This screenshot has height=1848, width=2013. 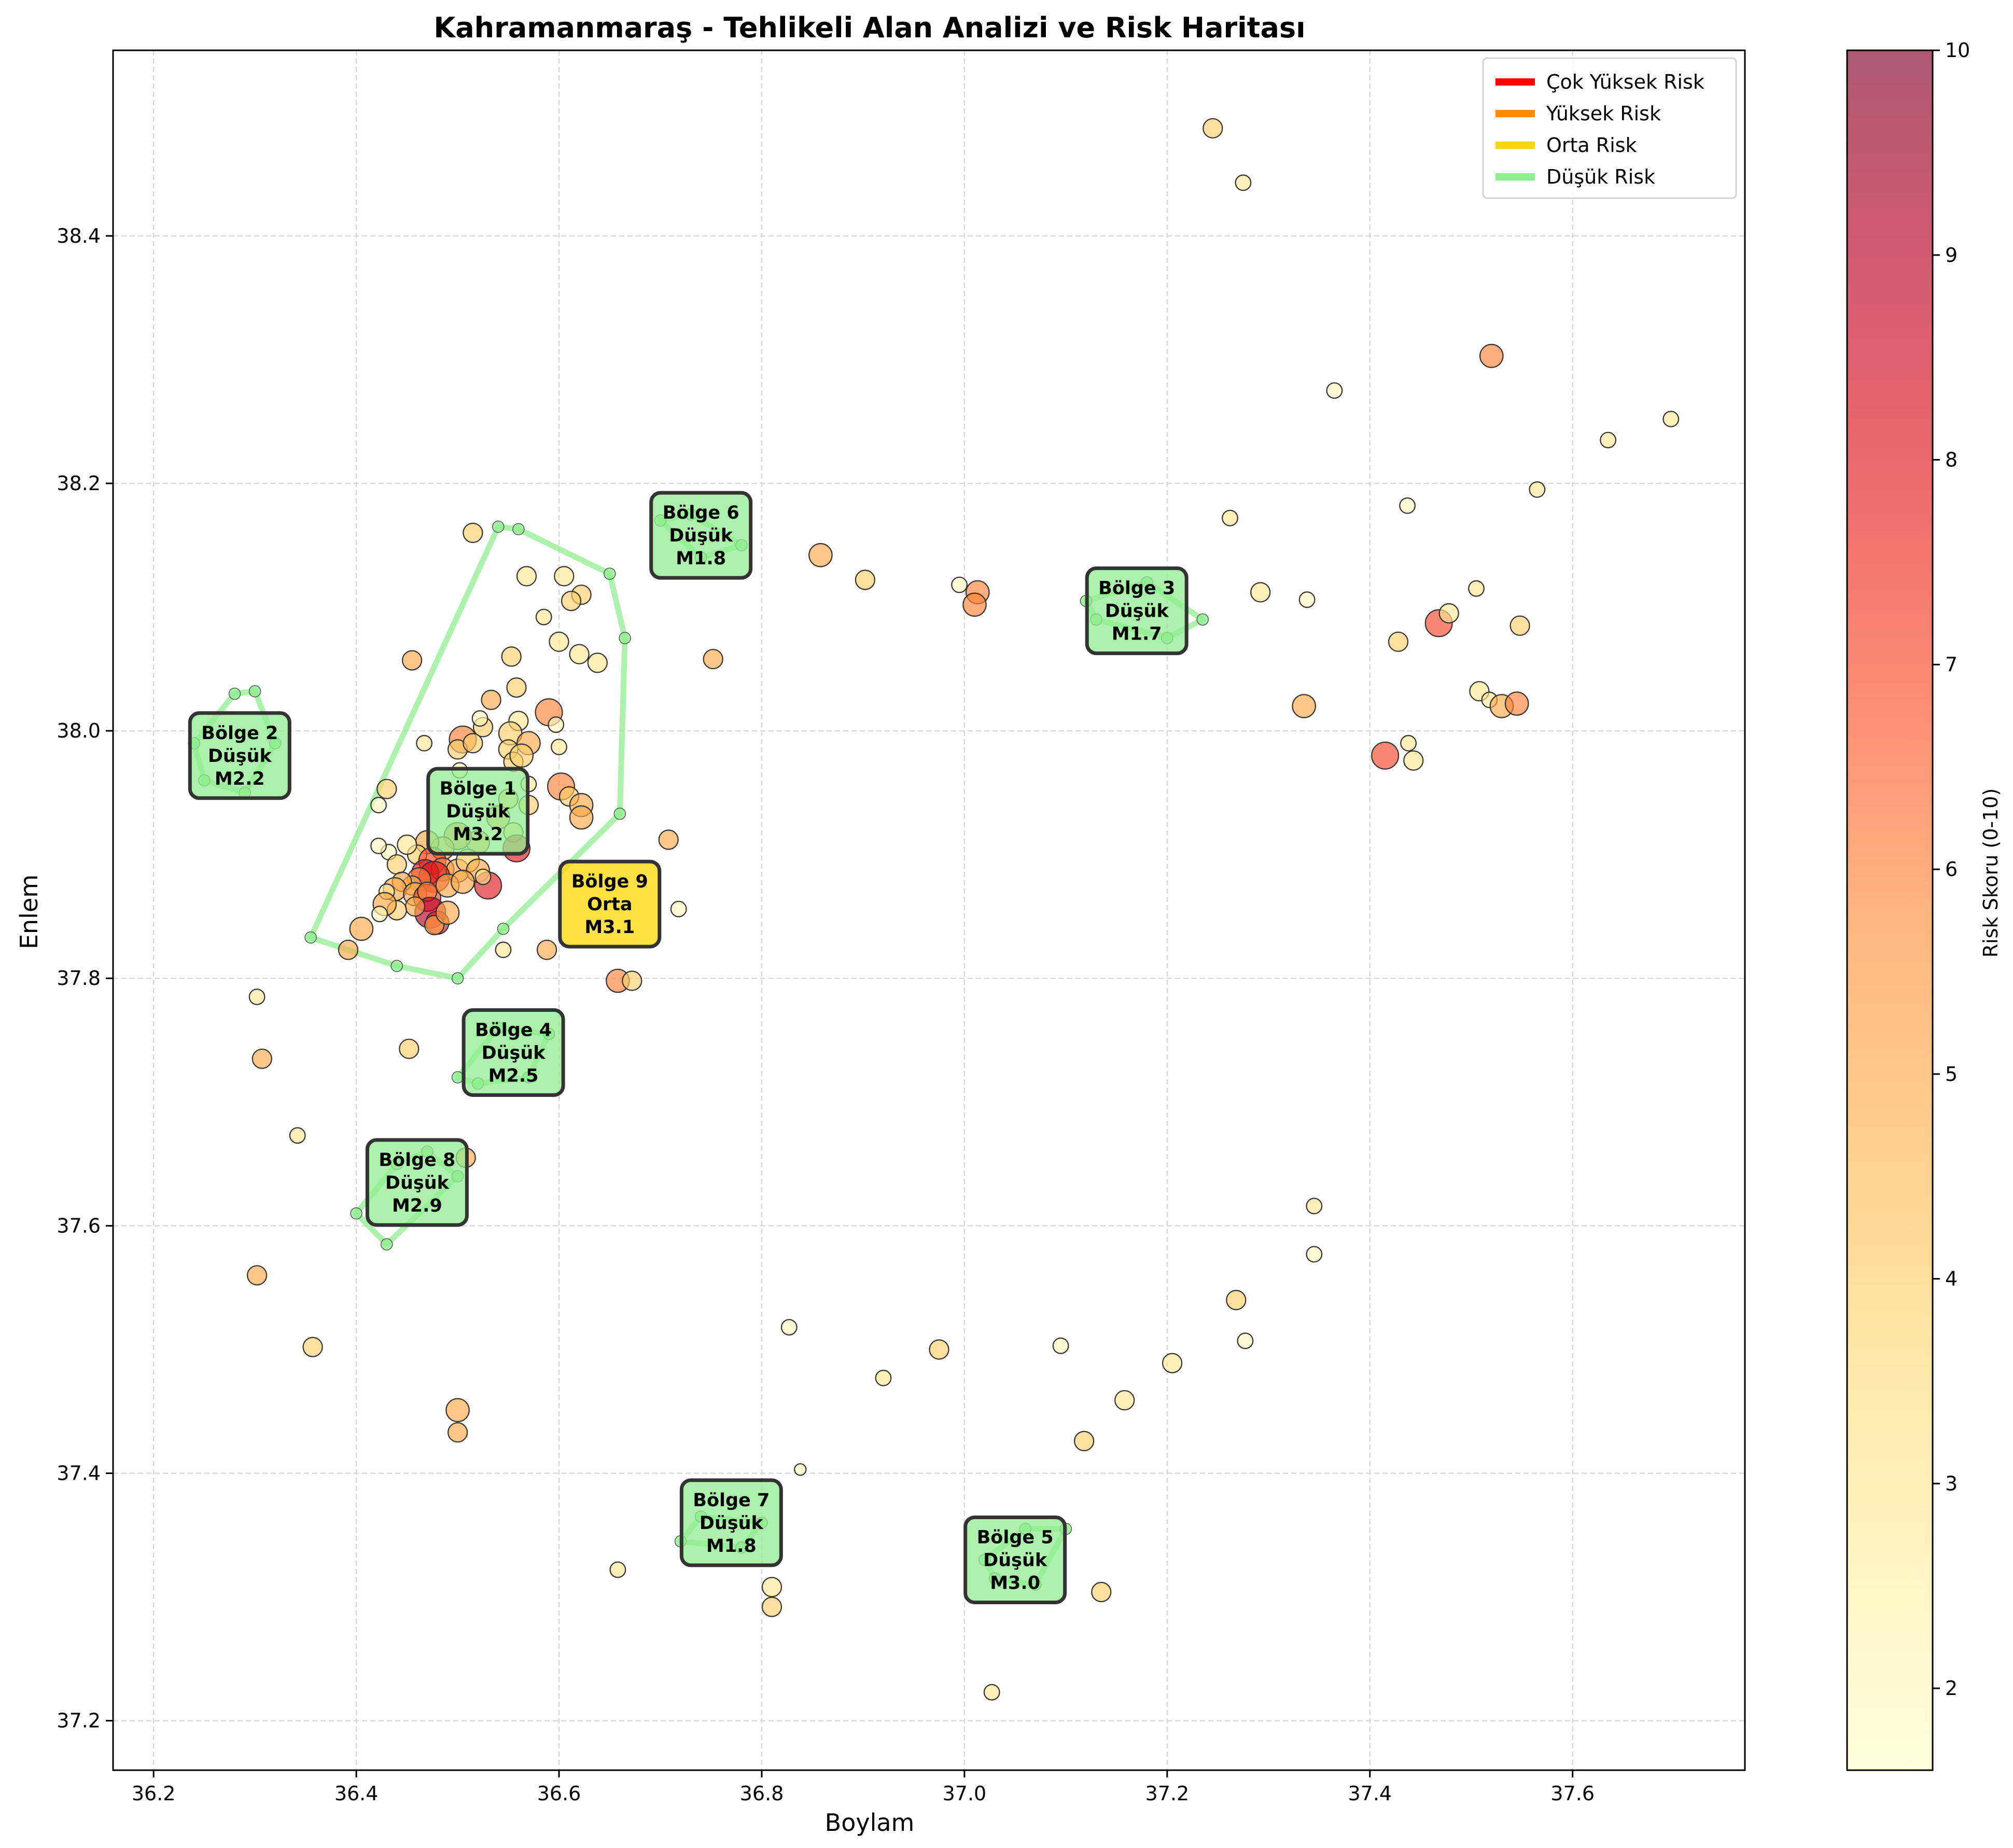 I want to click on zone-label-line: Orta, so click(x=610, y=904).